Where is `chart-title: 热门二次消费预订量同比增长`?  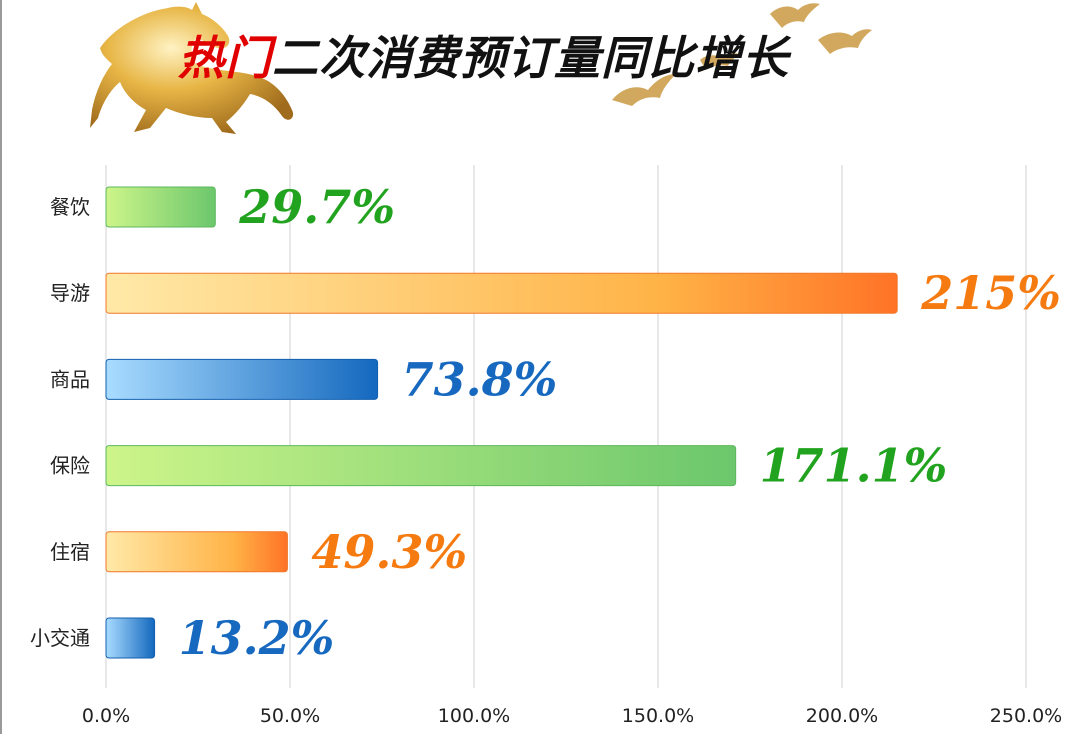 chart-title: 热门二次消费预订量同比增长 is located at coordinates (483, 55).